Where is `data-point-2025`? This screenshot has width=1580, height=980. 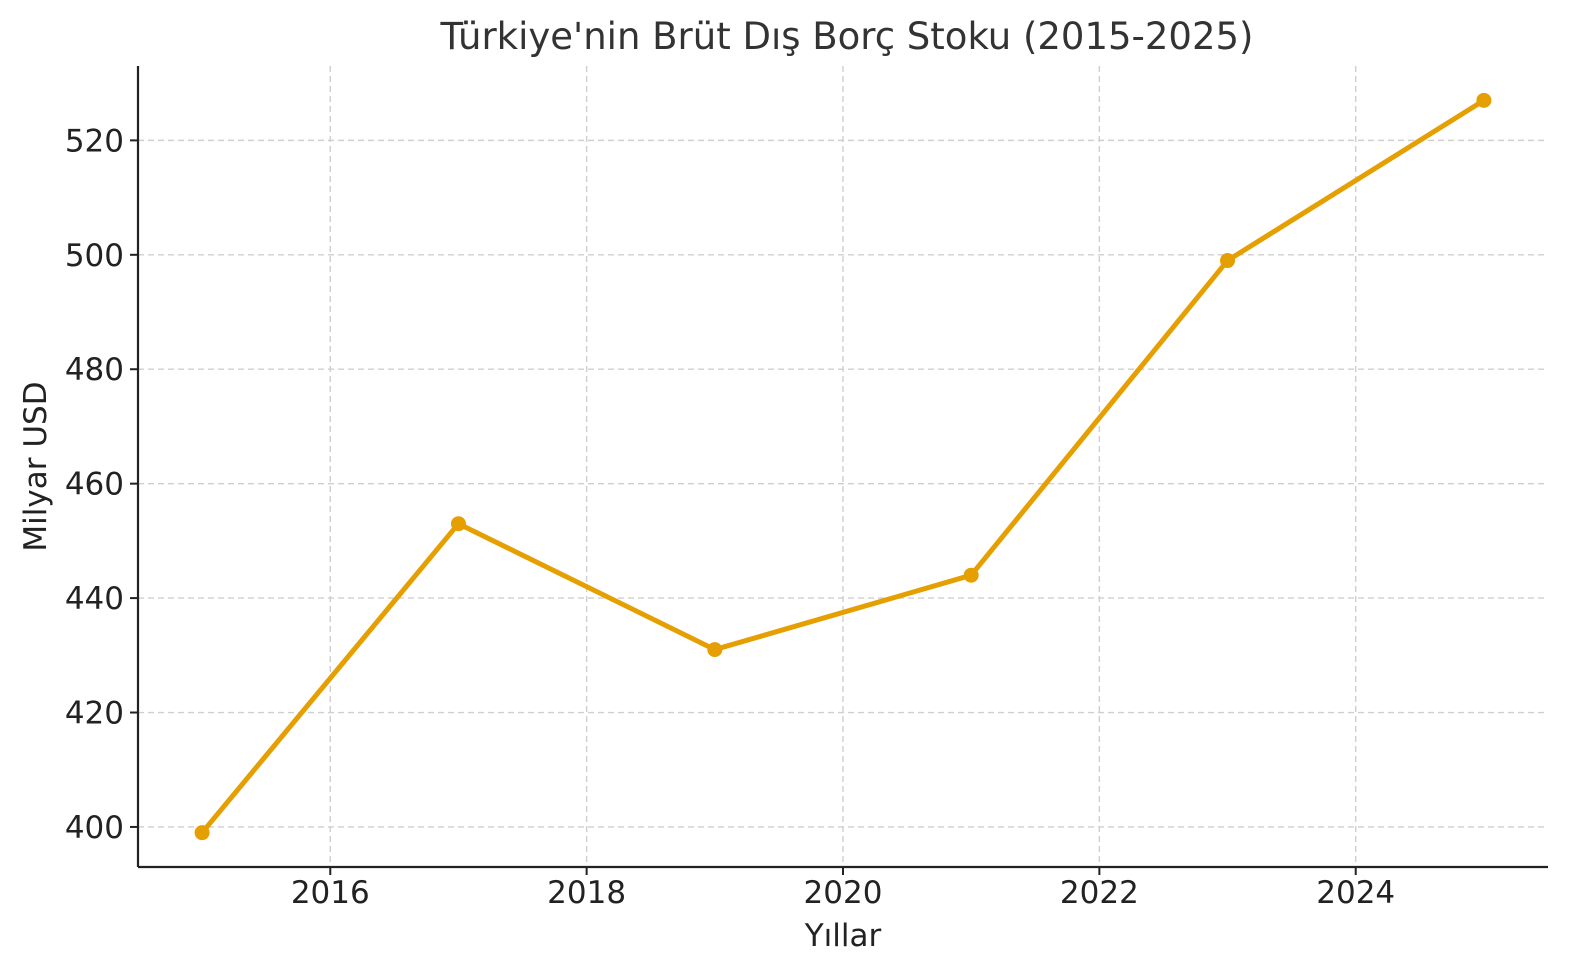
data-point-2025 is located at coordinates (1484, 100).